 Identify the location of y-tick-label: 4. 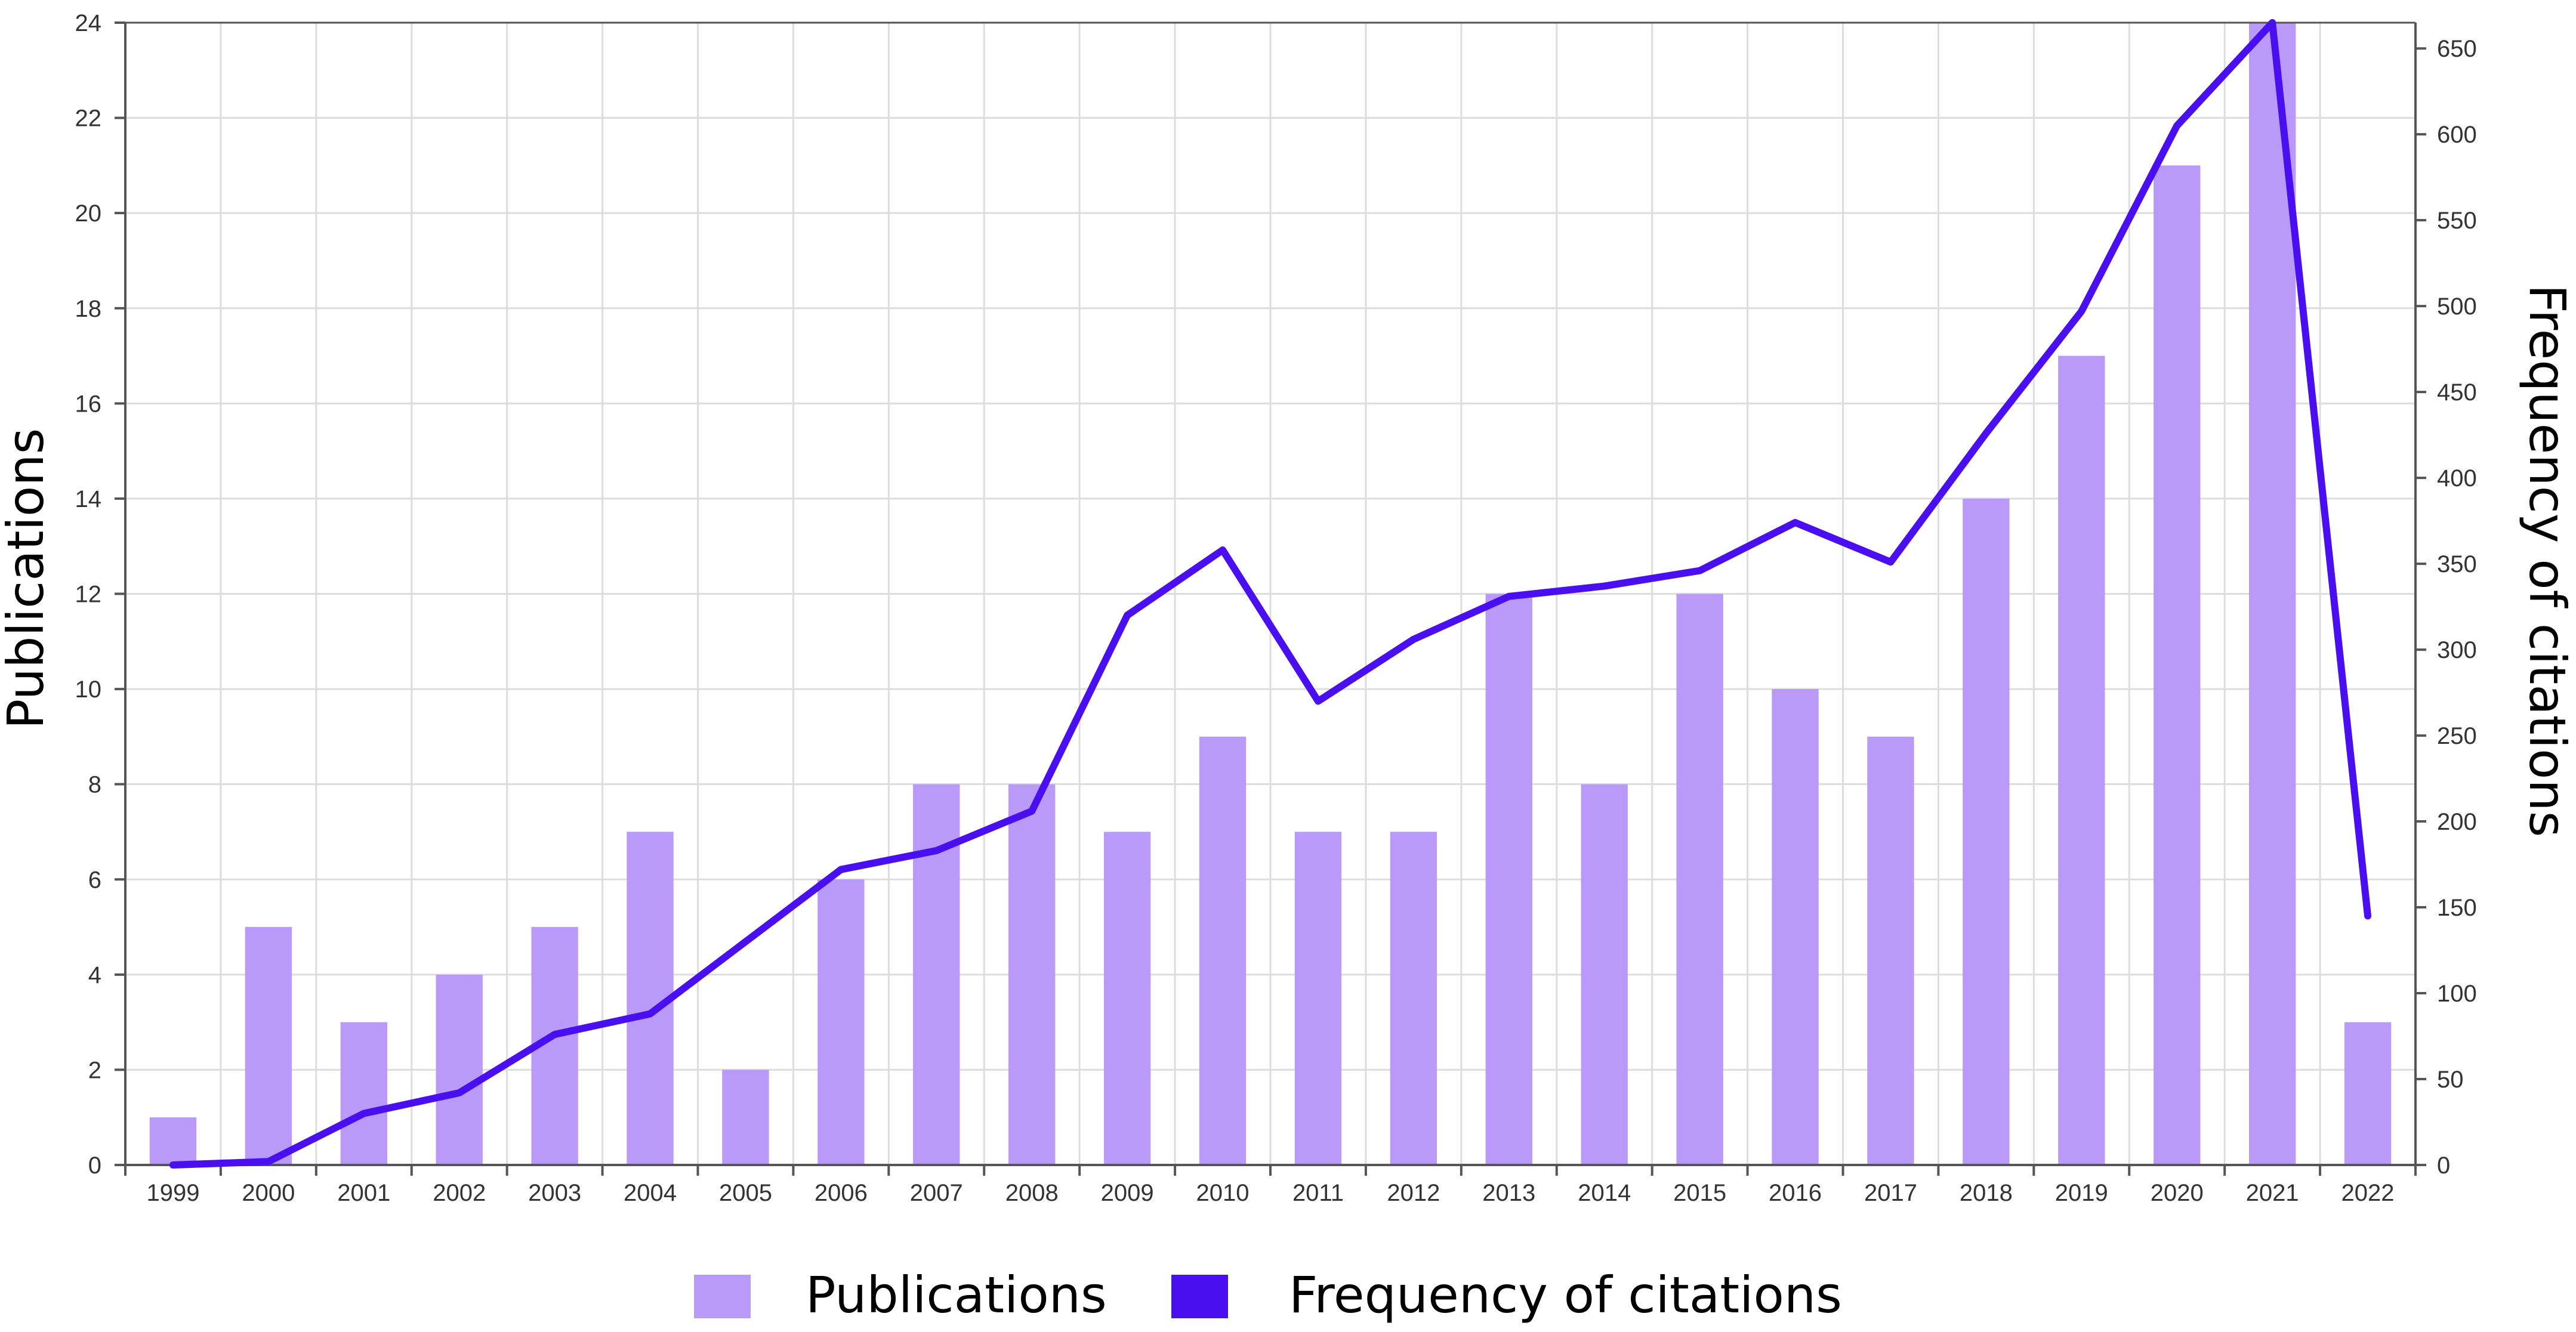
(94, 975).